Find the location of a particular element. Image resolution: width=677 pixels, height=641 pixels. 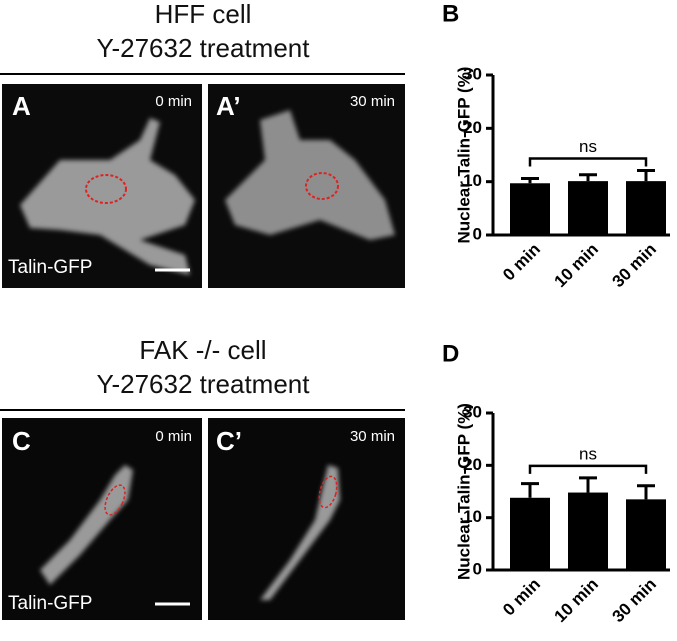

panel-label: A’ is located at coordinates (228, 106).